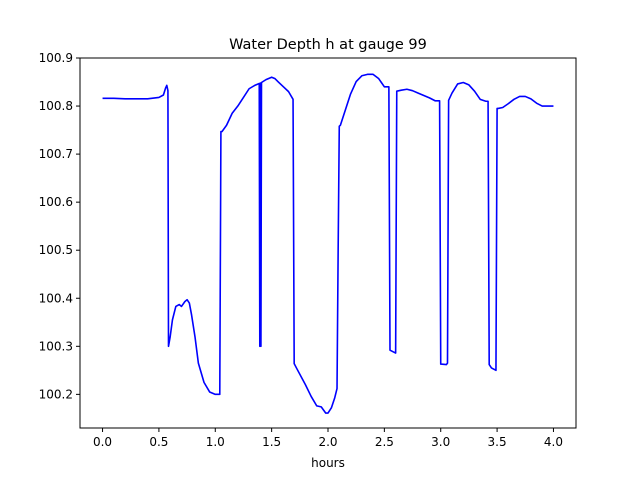 The width and height of the screenshot is (640, 480). Describe the element at coordinates (56, 154) in the screenshot. I see `y-tick-label: 100.7` at that location.